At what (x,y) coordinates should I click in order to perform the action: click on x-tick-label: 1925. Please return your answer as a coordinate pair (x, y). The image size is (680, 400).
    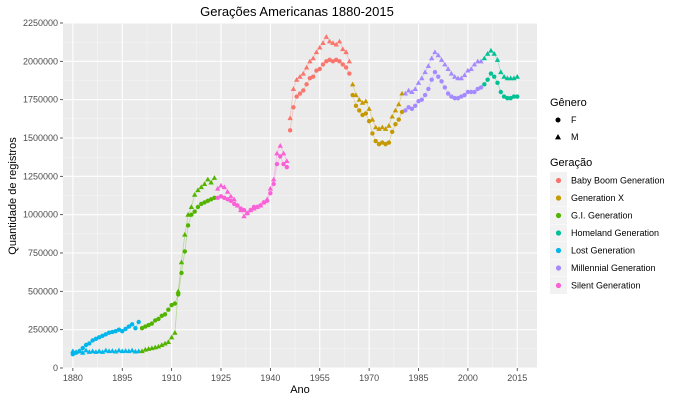
    Looking at the image, I should click on (221, 378).